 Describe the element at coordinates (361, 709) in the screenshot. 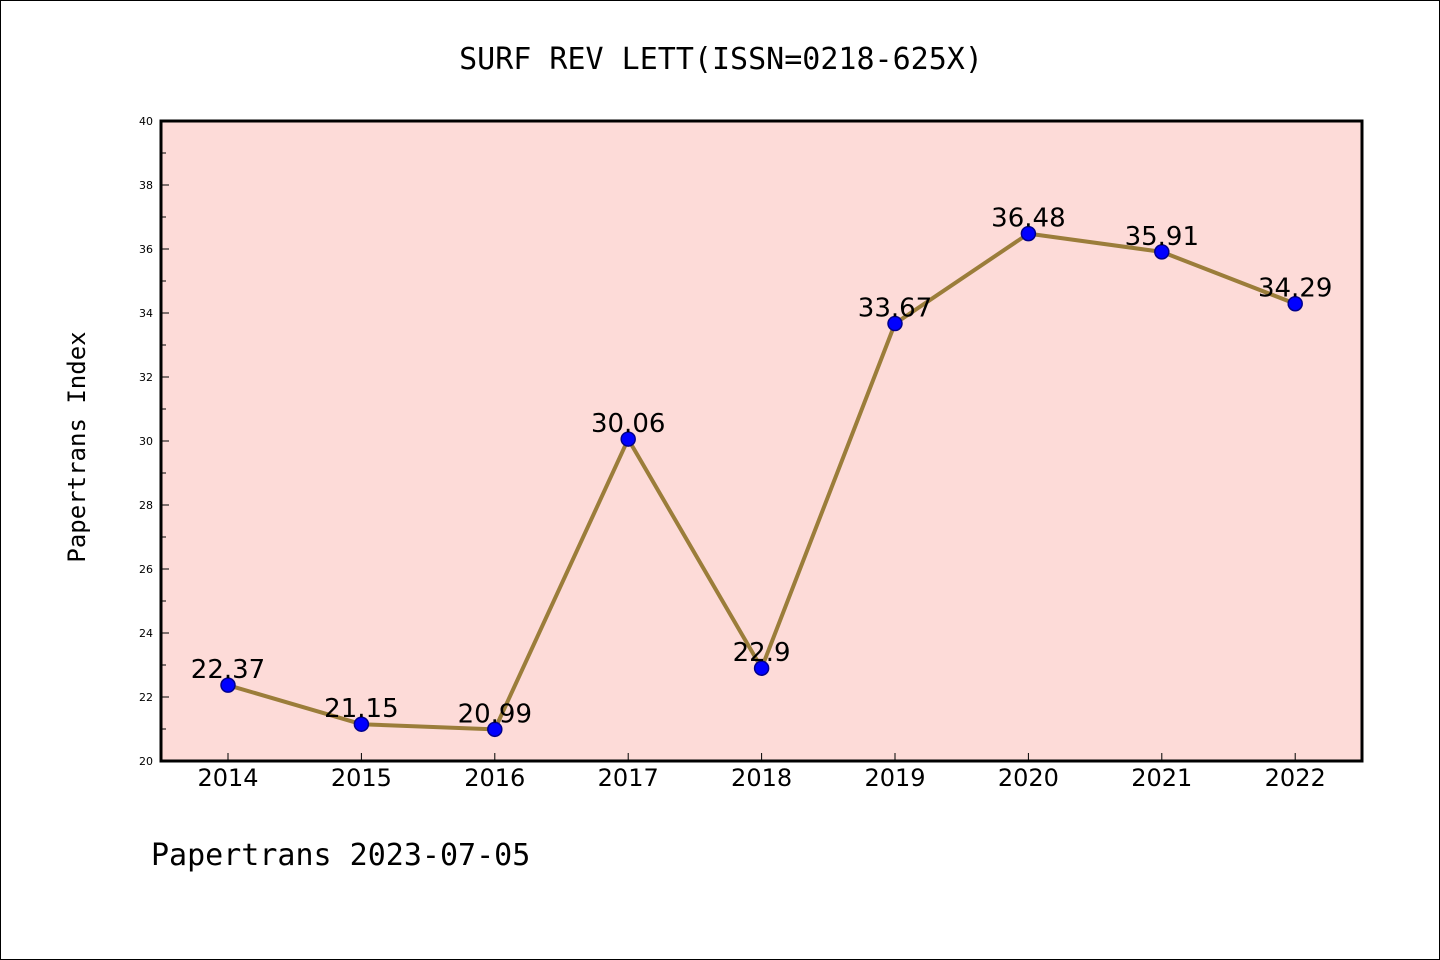

I see `data-label: 21.15` at that location.